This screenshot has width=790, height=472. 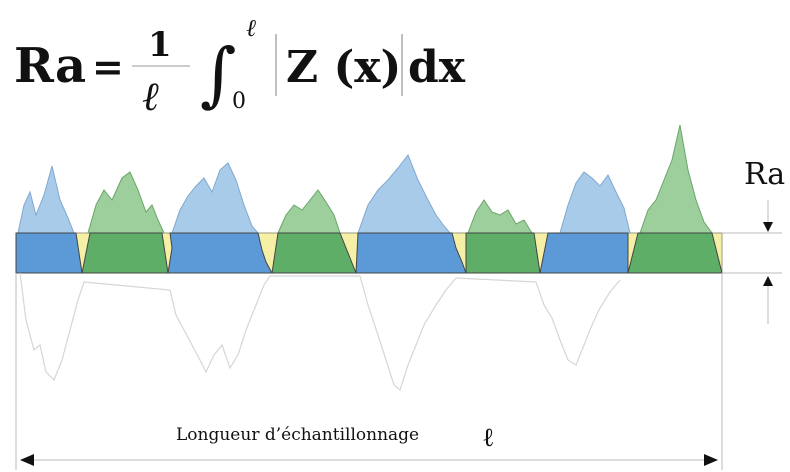 I want to click on ra-top-arrowhead, so click(x=768, y=227).